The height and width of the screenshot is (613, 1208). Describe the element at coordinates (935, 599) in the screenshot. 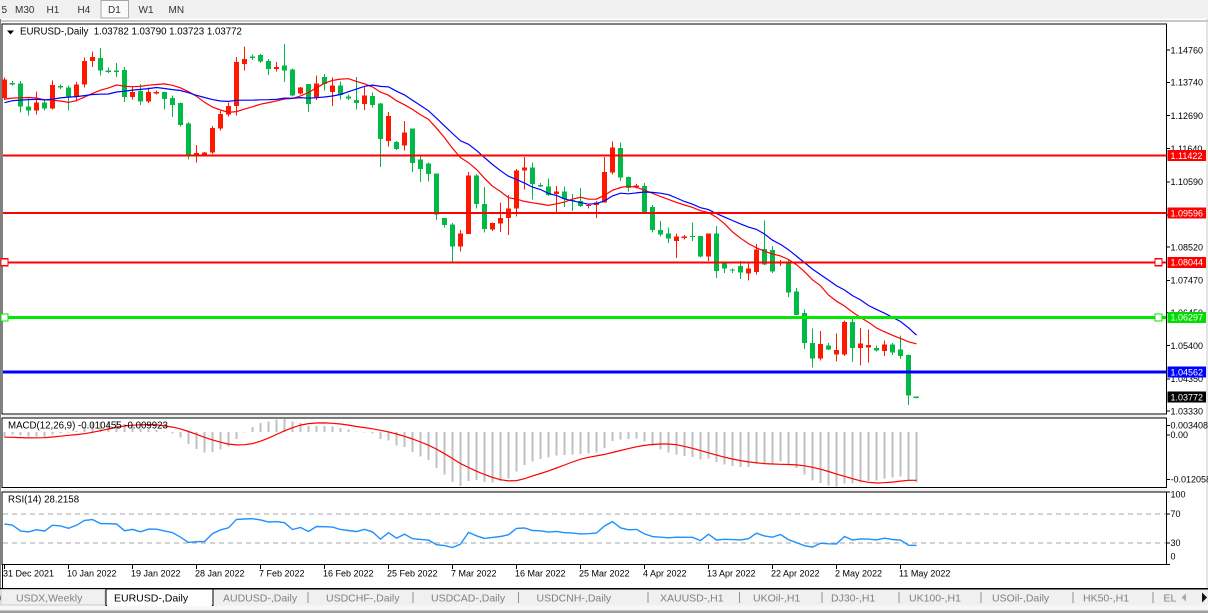

I see `svg-text: UK100-,H1` at that location.